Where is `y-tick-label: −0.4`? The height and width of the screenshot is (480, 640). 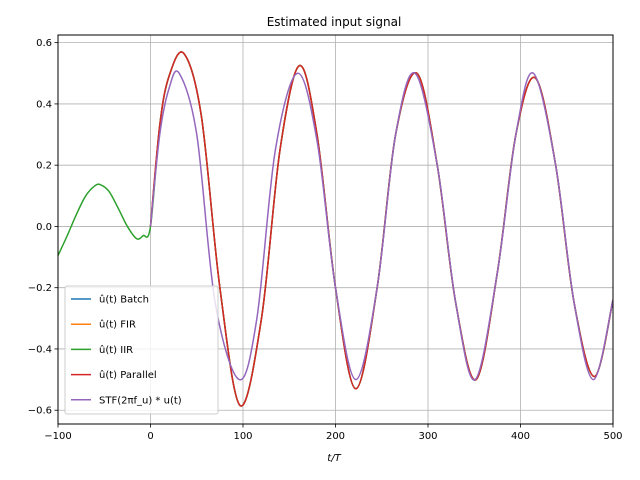
y-tick-label: −0.4 is located at coordinates (40, 349).